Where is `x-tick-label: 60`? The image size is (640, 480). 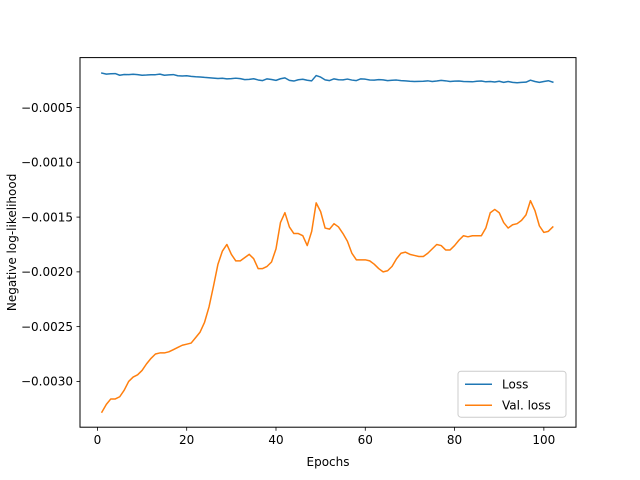
x-tick-label: 60 is located at coordinates (365, 440).